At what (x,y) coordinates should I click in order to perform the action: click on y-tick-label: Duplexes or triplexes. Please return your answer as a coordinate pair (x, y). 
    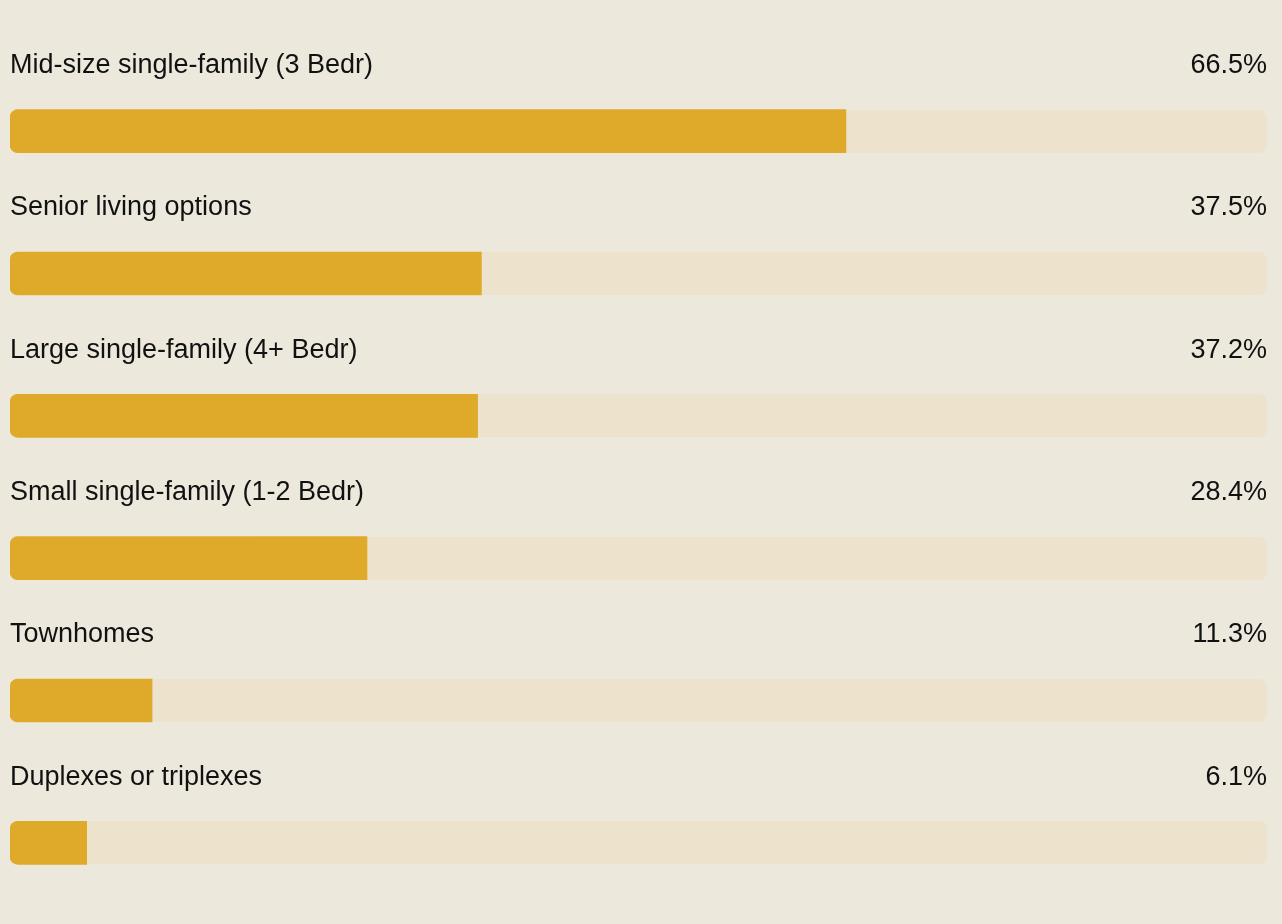
    Looking at the image, I should click on (136, 775).